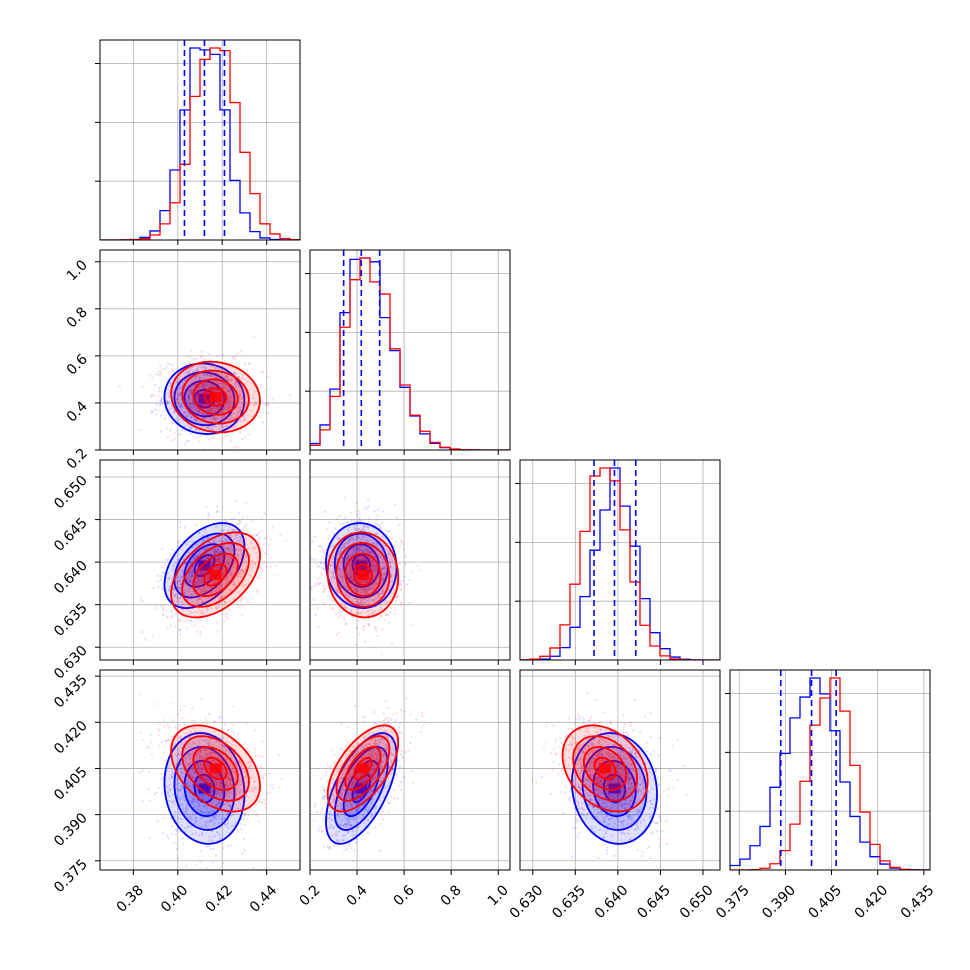  What do you see at coordinates (204, 788) in the screenshot?
I see `contour-blue` at bounding box center [204, 788].